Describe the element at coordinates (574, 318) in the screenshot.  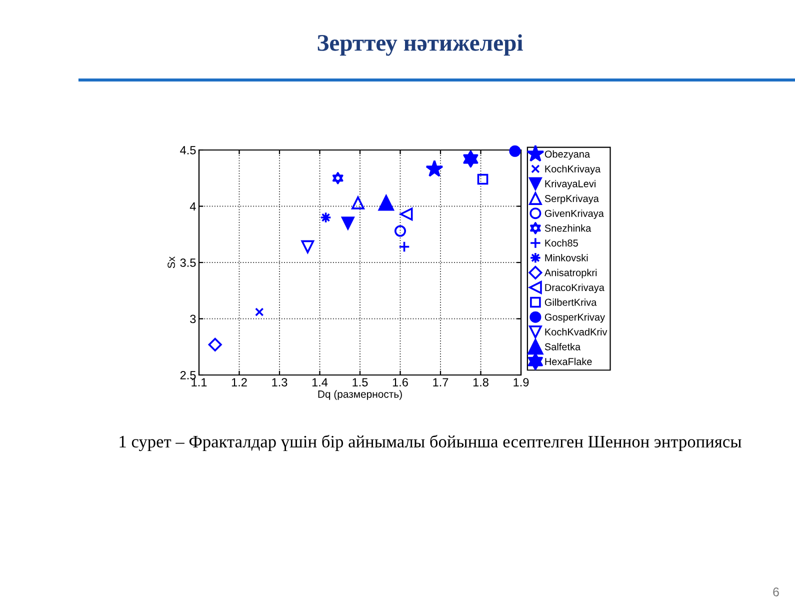
I see `legend-label: GosperKrivay` at that location.